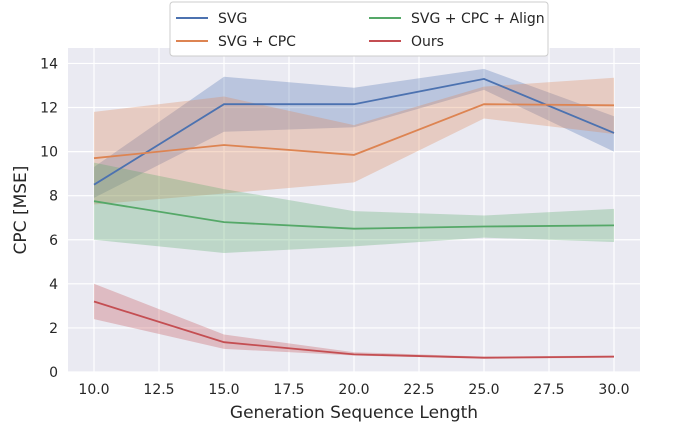 Image resolution: width=677 pixels, height=427 pixels. What do you see at coordinates (49, 64) in the screenshot?
I see `y-tick-label: 14` at bounding box center [49, 64].